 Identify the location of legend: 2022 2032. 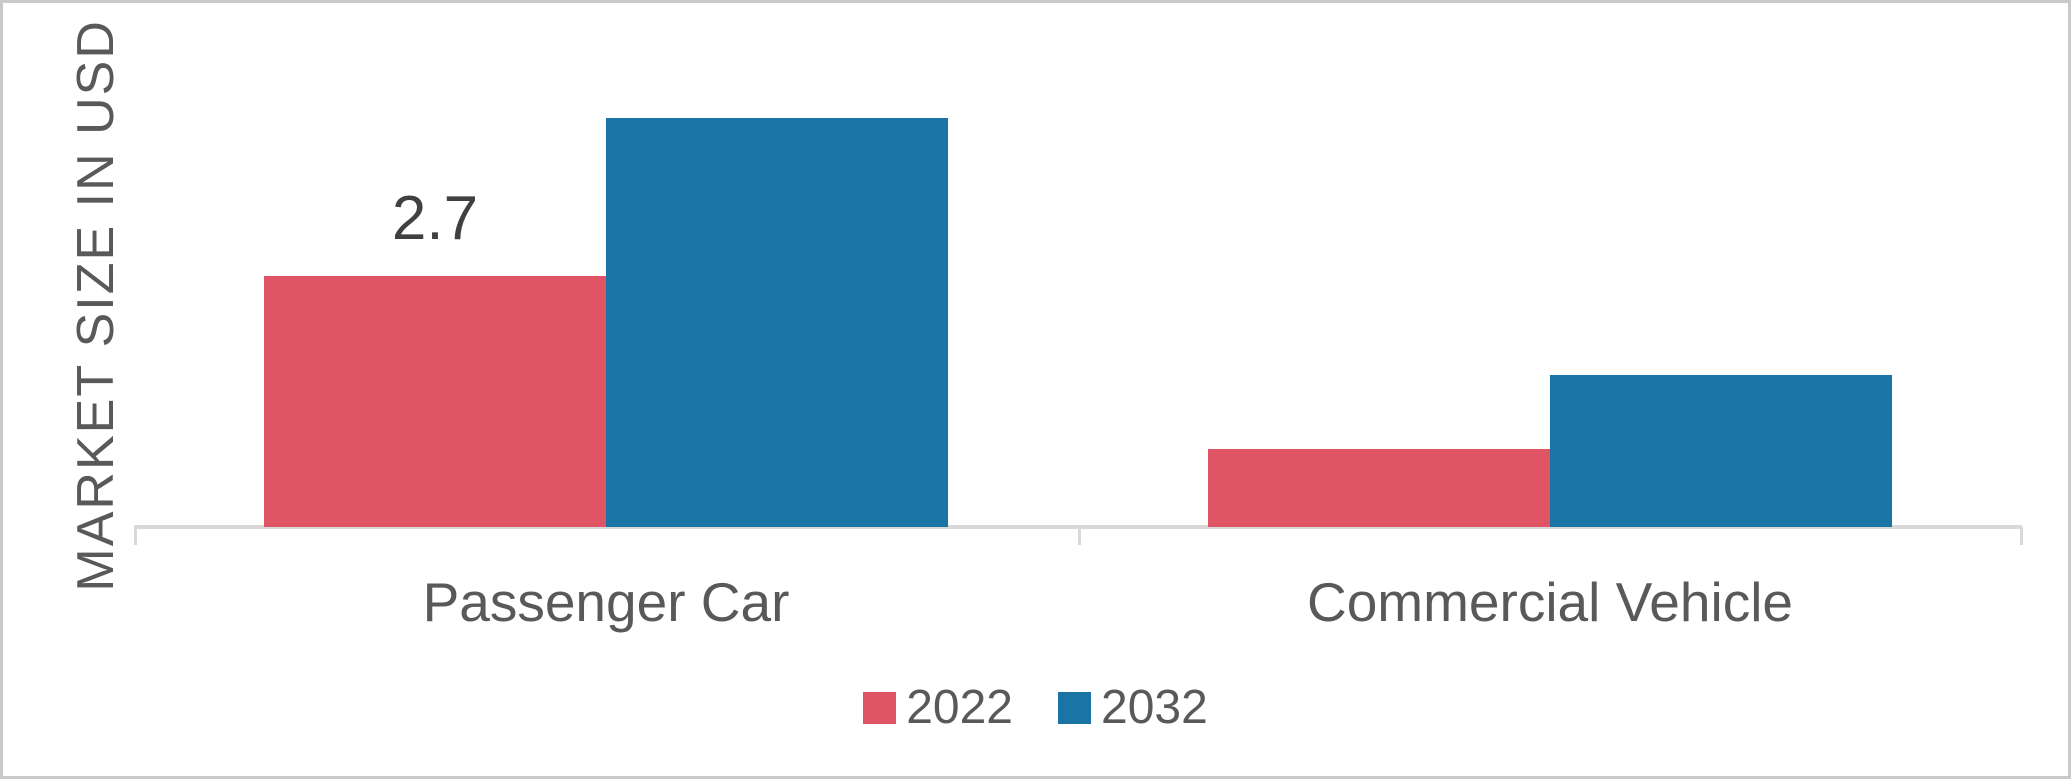
(1035, 708).